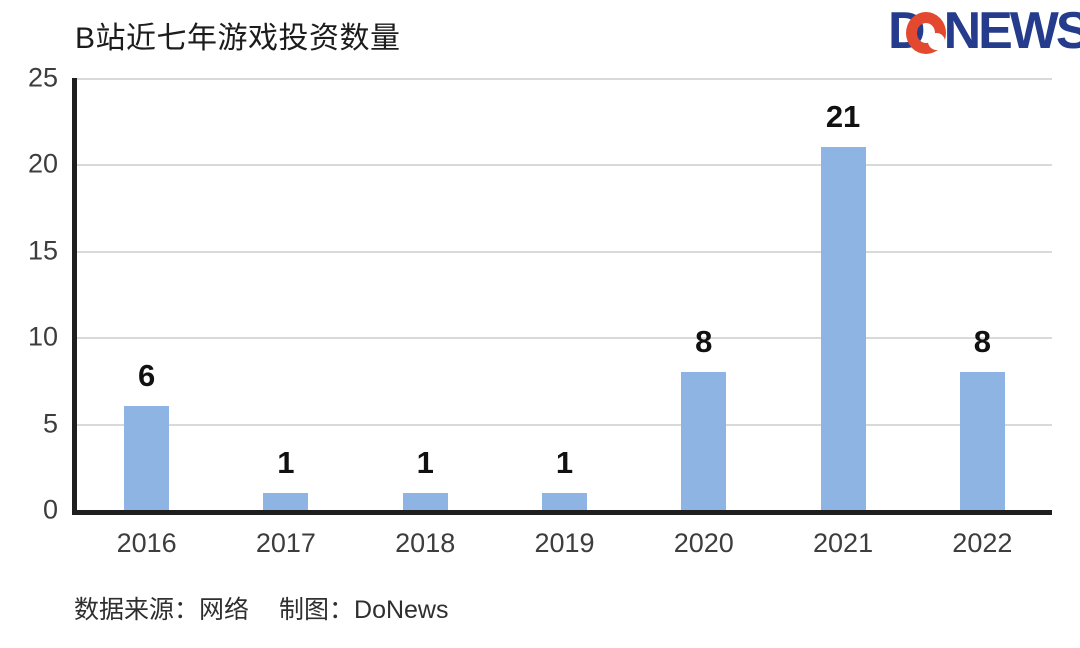 The height and width of the screenshot is (648, 1080). Describe the element at coordinates (843, 117) in the screenshot. I see `bar-value-label-2021: 21` at that location.